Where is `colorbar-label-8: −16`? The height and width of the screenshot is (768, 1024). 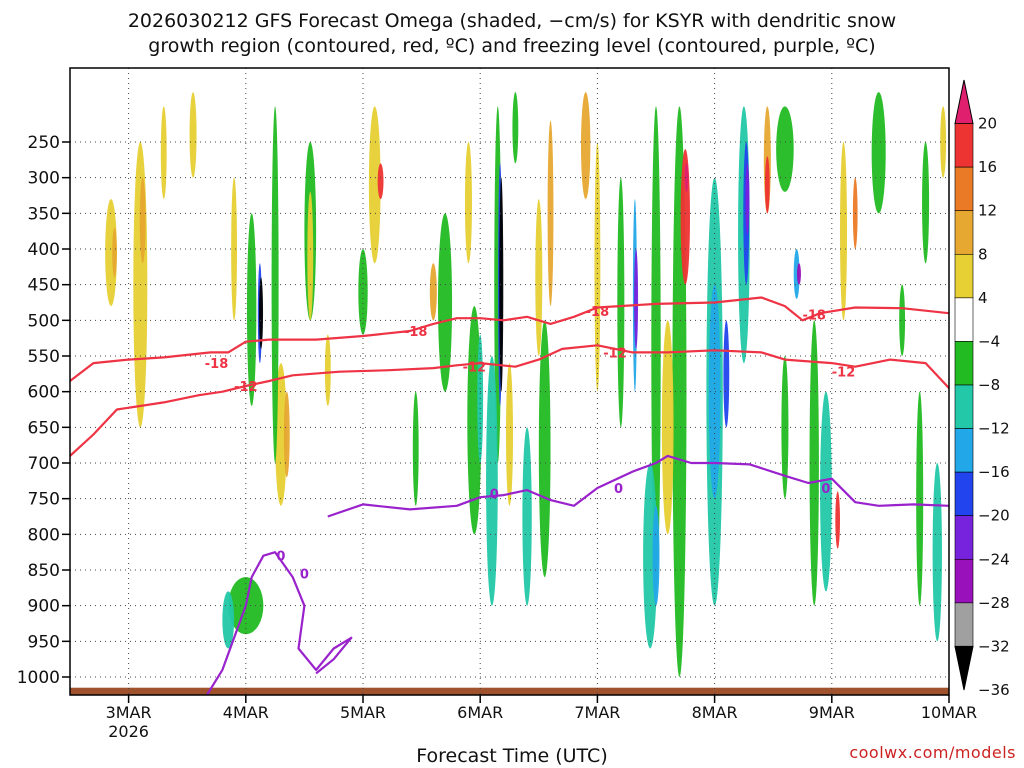
colorbar-label-8: −16 is located at coordinates (994, 472).